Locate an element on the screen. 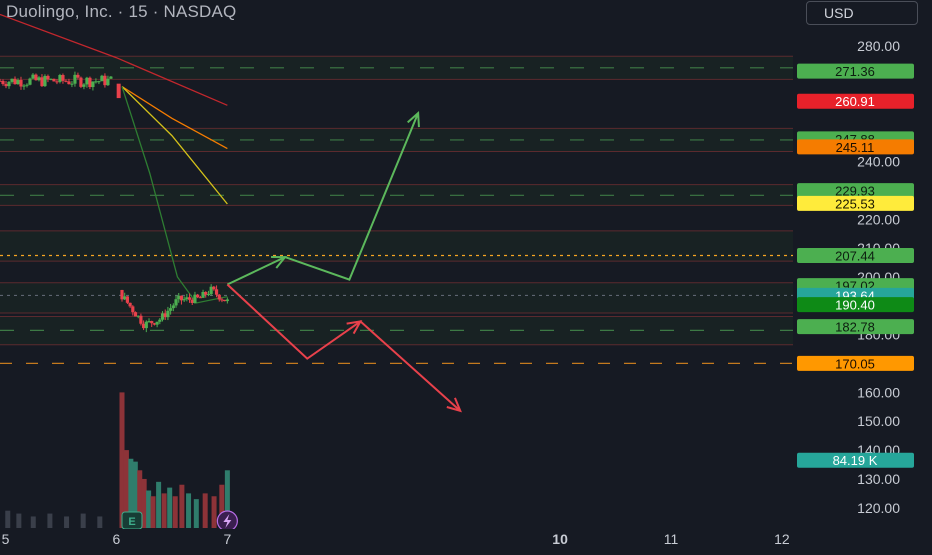 The height and width of the screenshot is (555, 932). time-tick-label: 5 is located at coordinates (6, 539).